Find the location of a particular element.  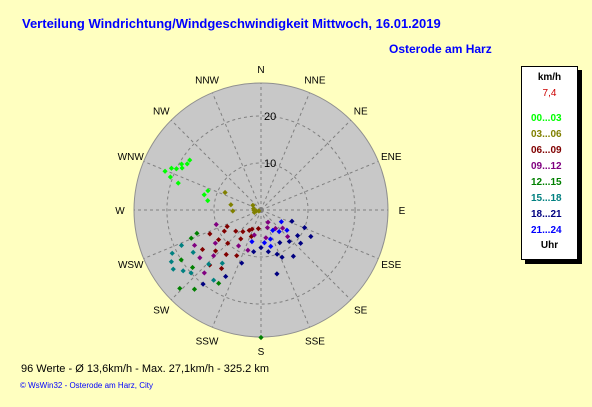

direction-label-WNW: WNW is located at coordinates (131, 157).